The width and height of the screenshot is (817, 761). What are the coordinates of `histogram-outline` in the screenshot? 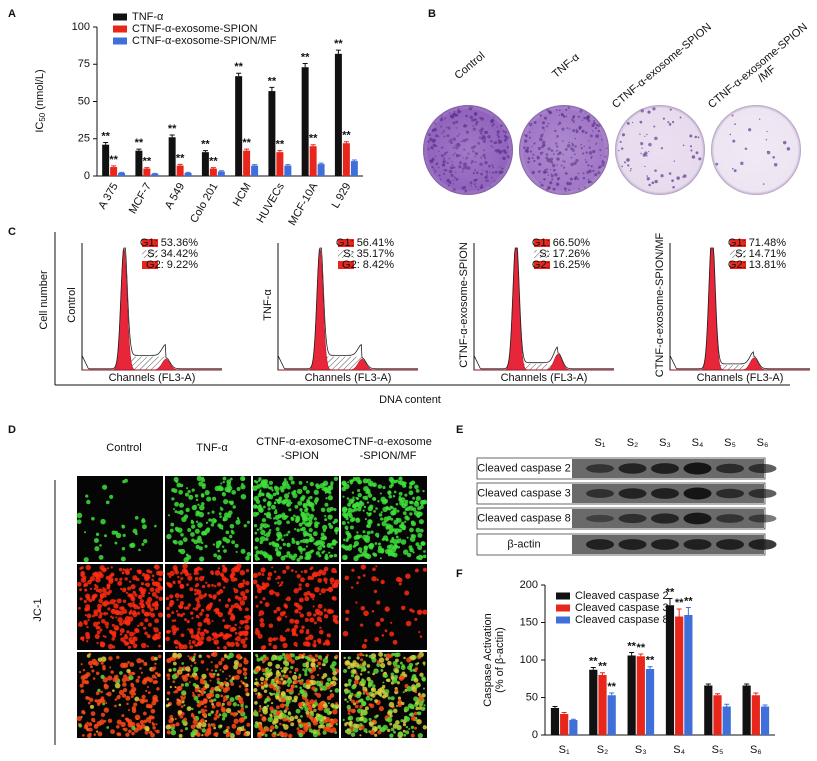 It's located at (543, 308).